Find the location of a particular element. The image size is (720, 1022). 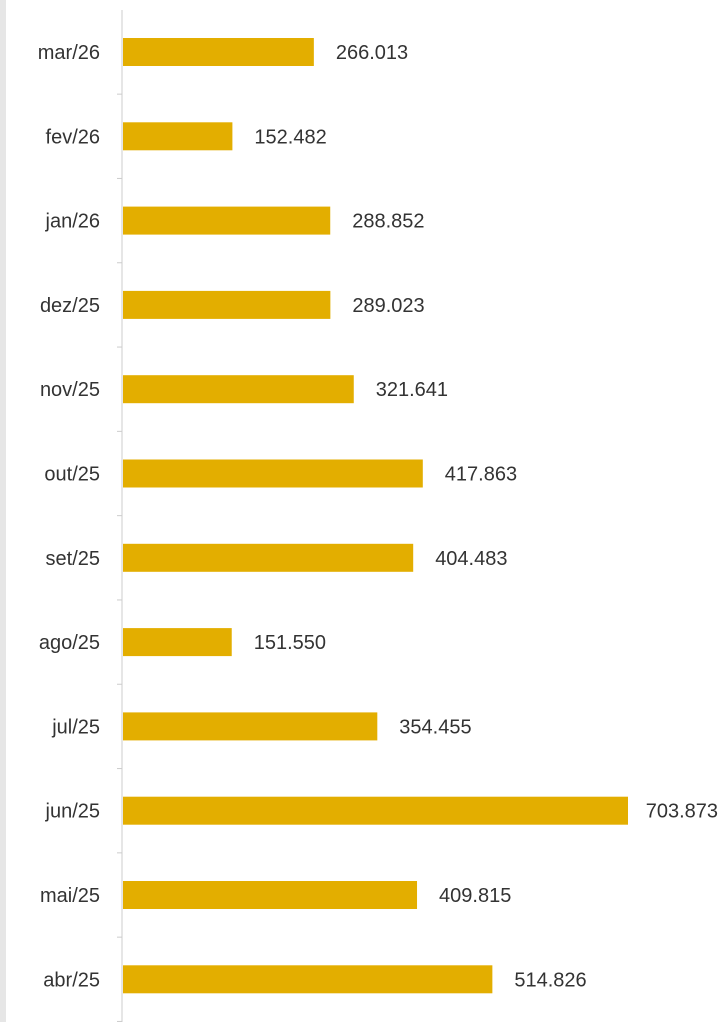

category-label: dez/25 is located at coordinates (70, 306).